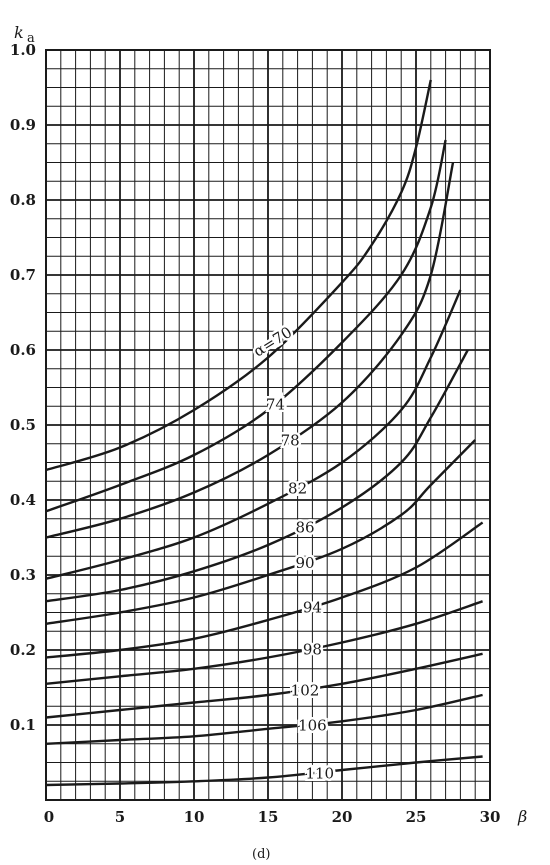 The image size is (550, 865). I want to click on x-tick-label: 5, so click(120, 817).